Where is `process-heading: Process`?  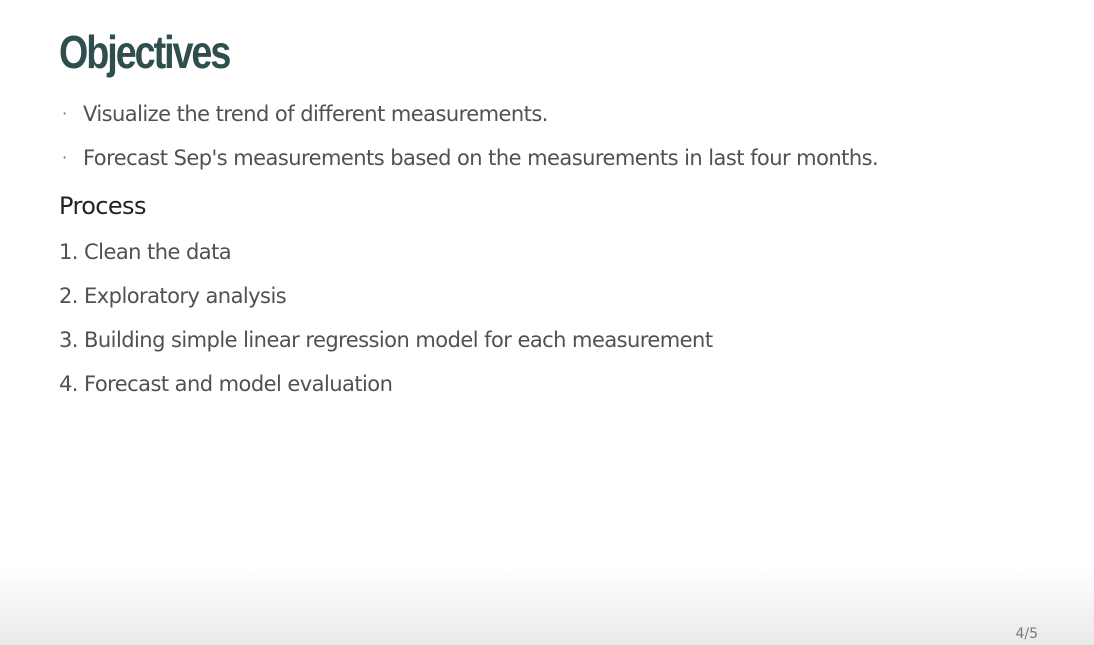 process-heading: Process is located at coordinates (102, 206).